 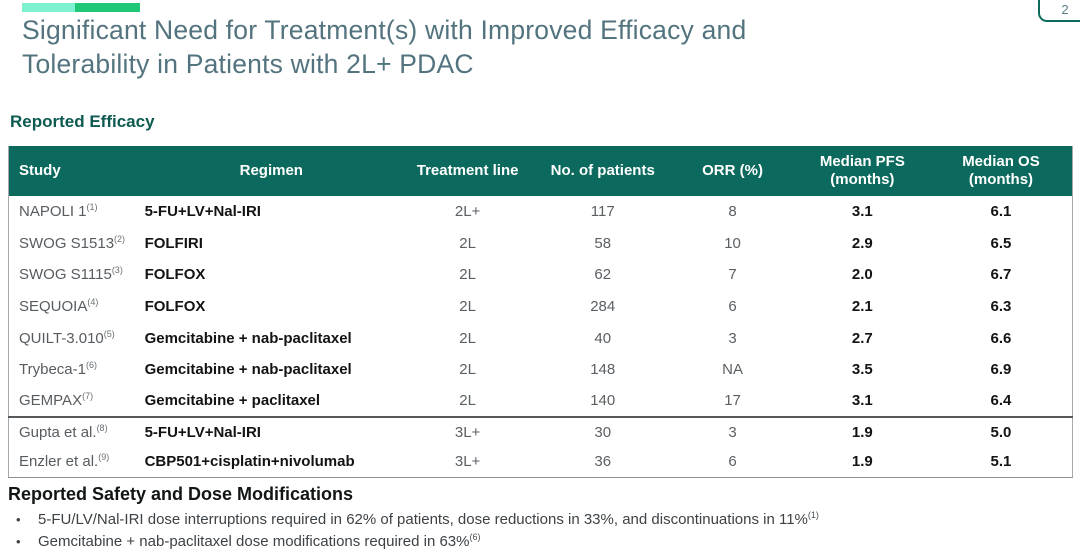 I want to click on table-row: SEQUOIA(4) FOLFOX 2L 284 6 2.1 6.3, so click(x=541, y=307).